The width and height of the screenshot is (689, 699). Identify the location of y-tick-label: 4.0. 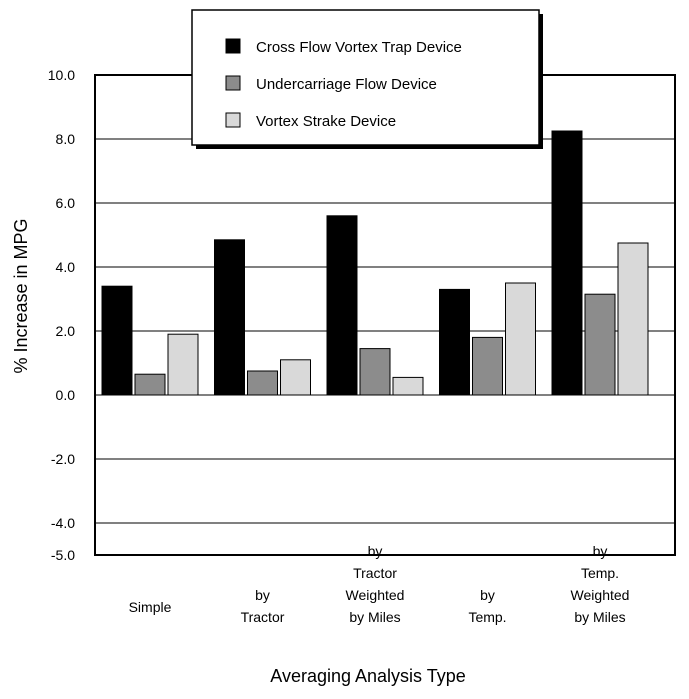
(66, 267).